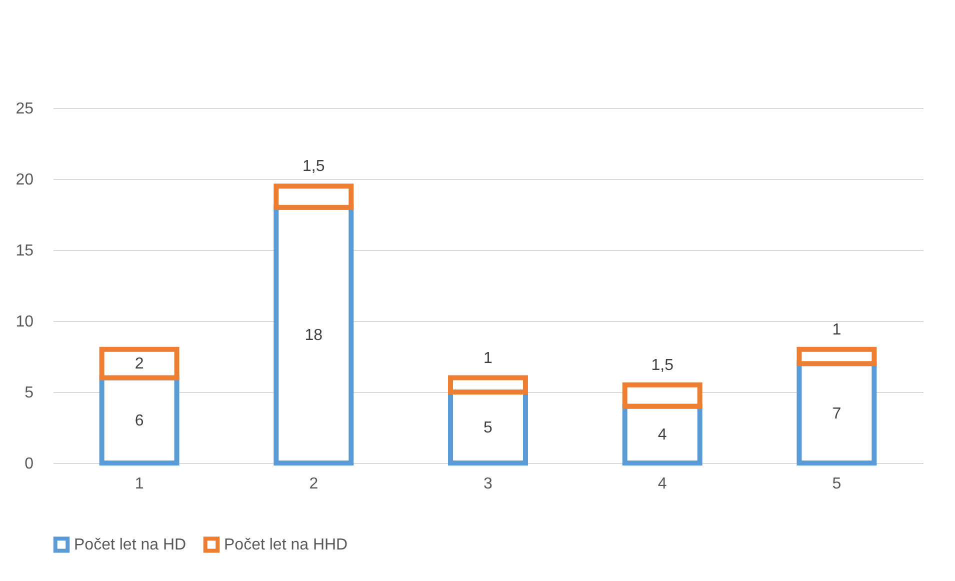 This screenshot has height=581, width=955. Describe the element at coordinates (837, 484) in the screenshot. I see `x-tick-label: 5` at that location.